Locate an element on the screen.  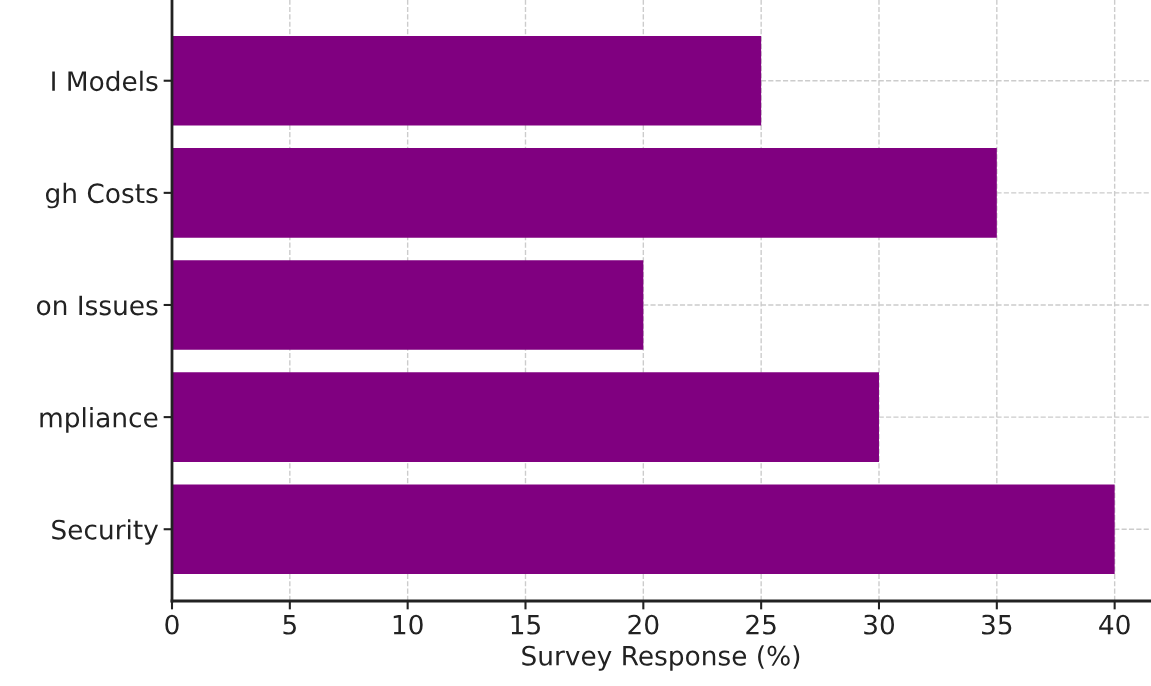
x-tick-label: 40 is located at coordinates (1114, 624).